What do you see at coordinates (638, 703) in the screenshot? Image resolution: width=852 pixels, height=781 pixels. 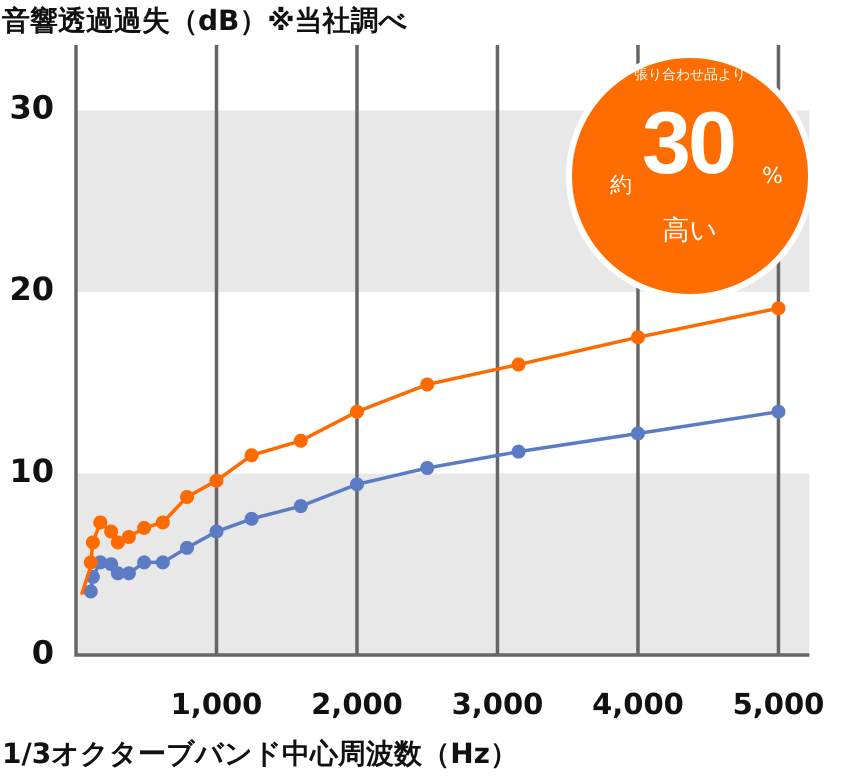 I see `x-tick-label: 4,000` at bounding box center [638, 703].